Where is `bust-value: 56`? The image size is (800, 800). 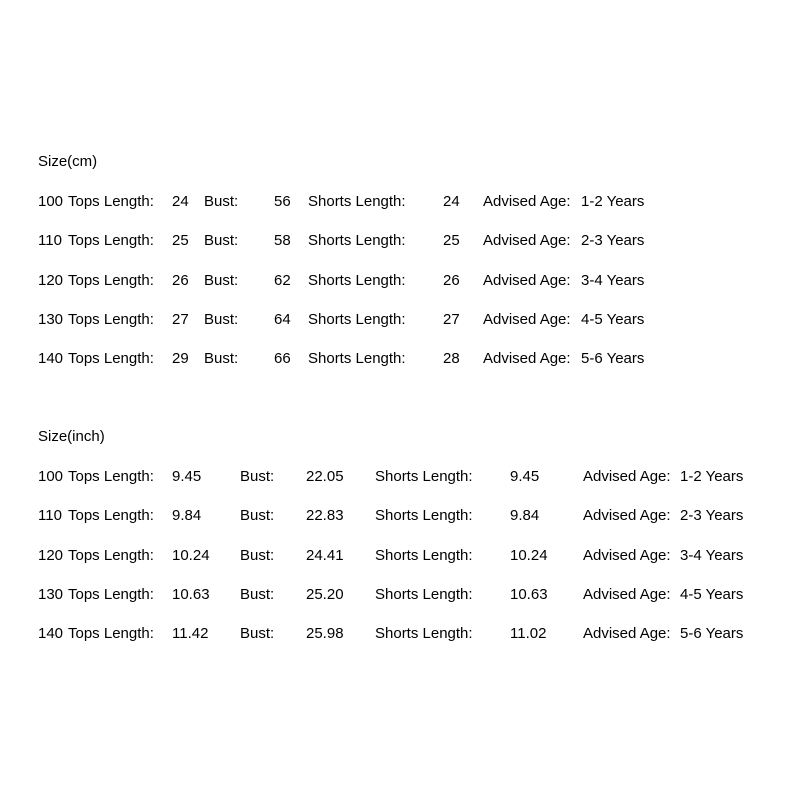
bust-value: 56 is located at coordinates (282, 202).